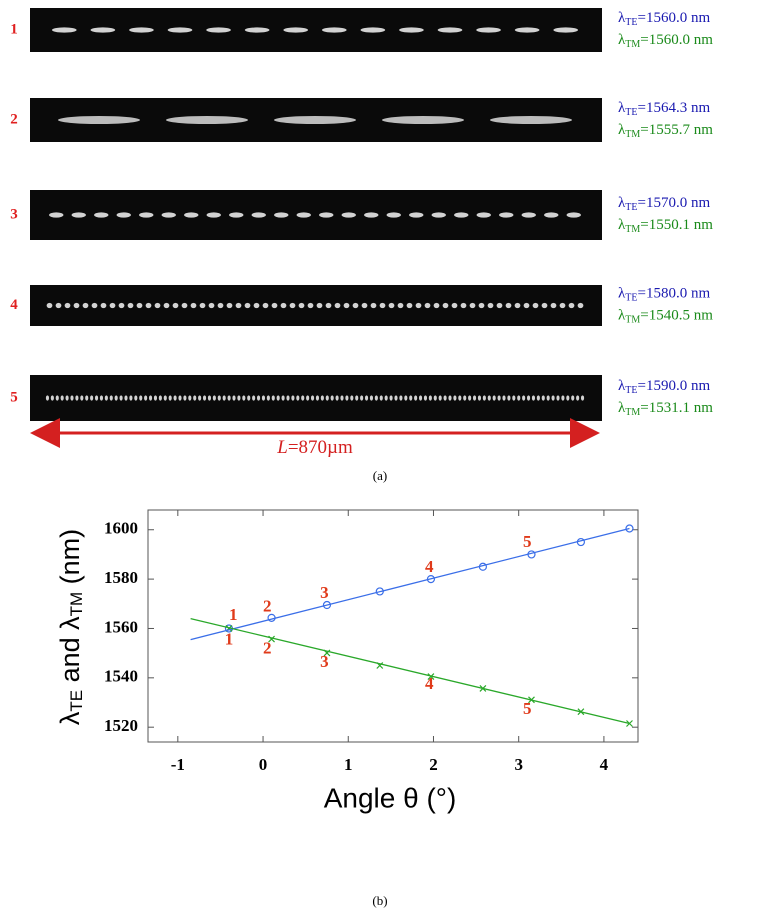  I want to click on scale-label: L=870µm, so click(314, 447).